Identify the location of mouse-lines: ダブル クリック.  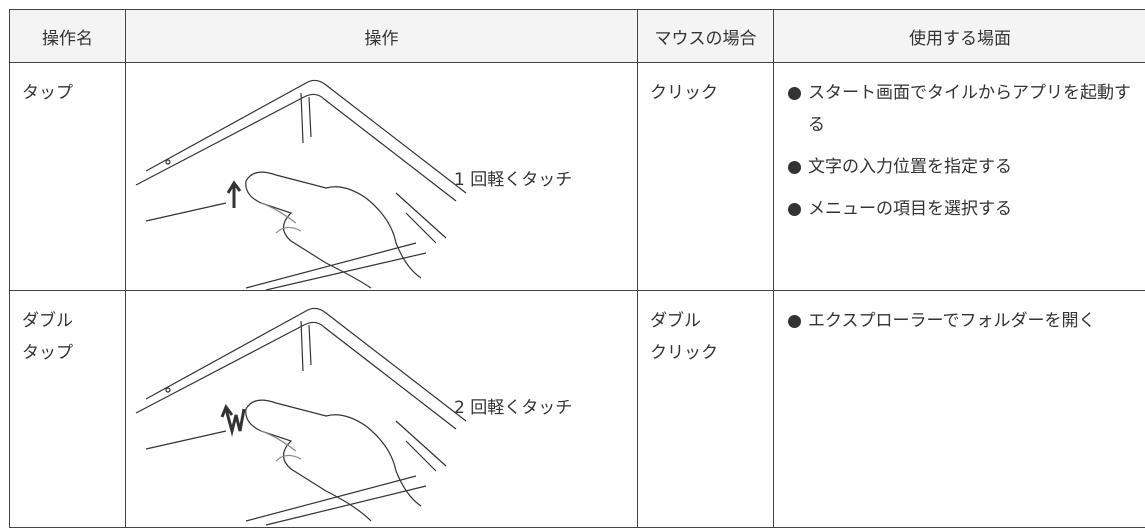
(705, 330).